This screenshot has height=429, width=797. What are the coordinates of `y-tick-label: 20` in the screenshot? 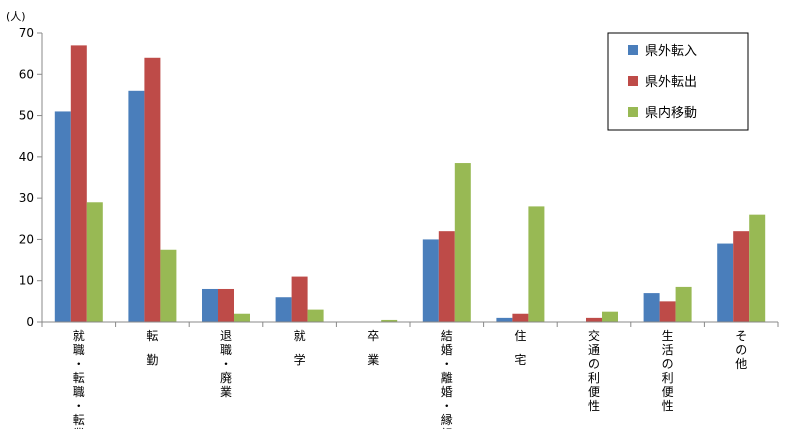 It's located at (26, 239).